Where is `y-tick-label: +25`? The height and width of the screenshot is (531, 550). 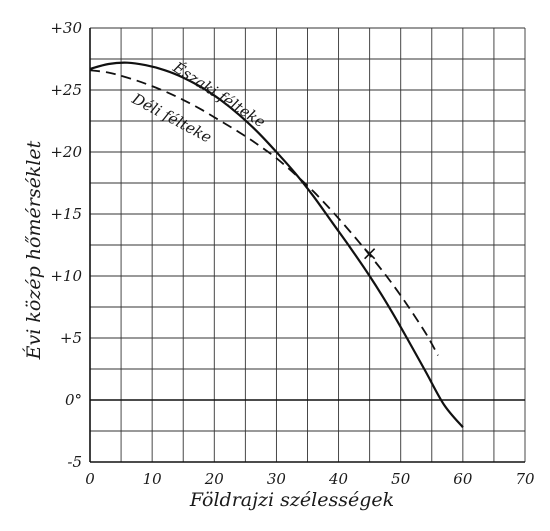 y-tick-label: +25 is located at coordinates (66, 90).